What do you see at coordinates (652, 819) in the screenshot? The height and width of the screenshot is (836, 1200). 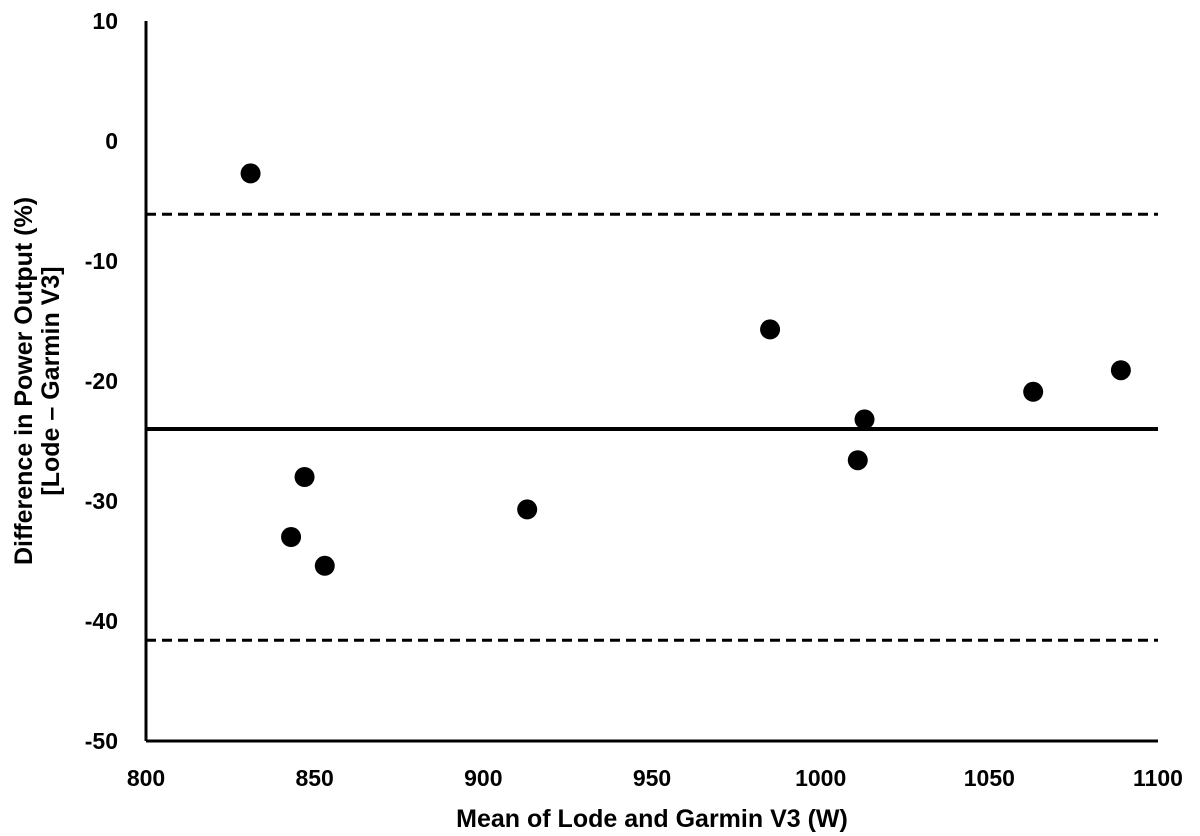 I see `x-axis-title: Mean of Lode and Garmin V3 (W)` at bounding box center [652, 819].